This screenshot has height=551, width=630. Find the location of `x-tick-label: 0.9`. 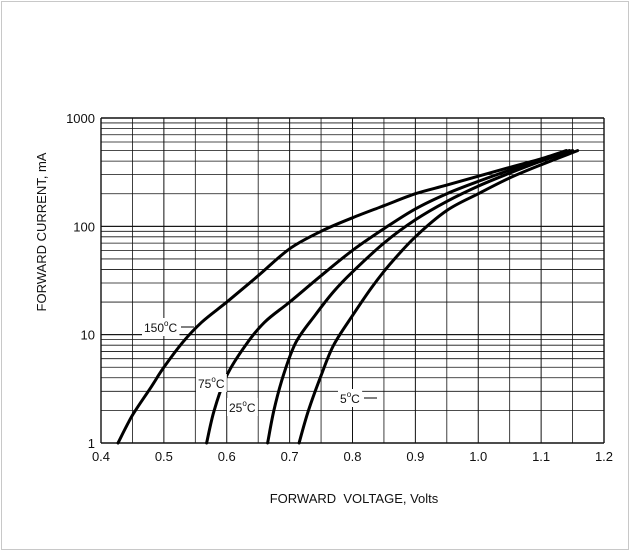

x-tick-label: 0.9 is located at coordinates (415, 456).